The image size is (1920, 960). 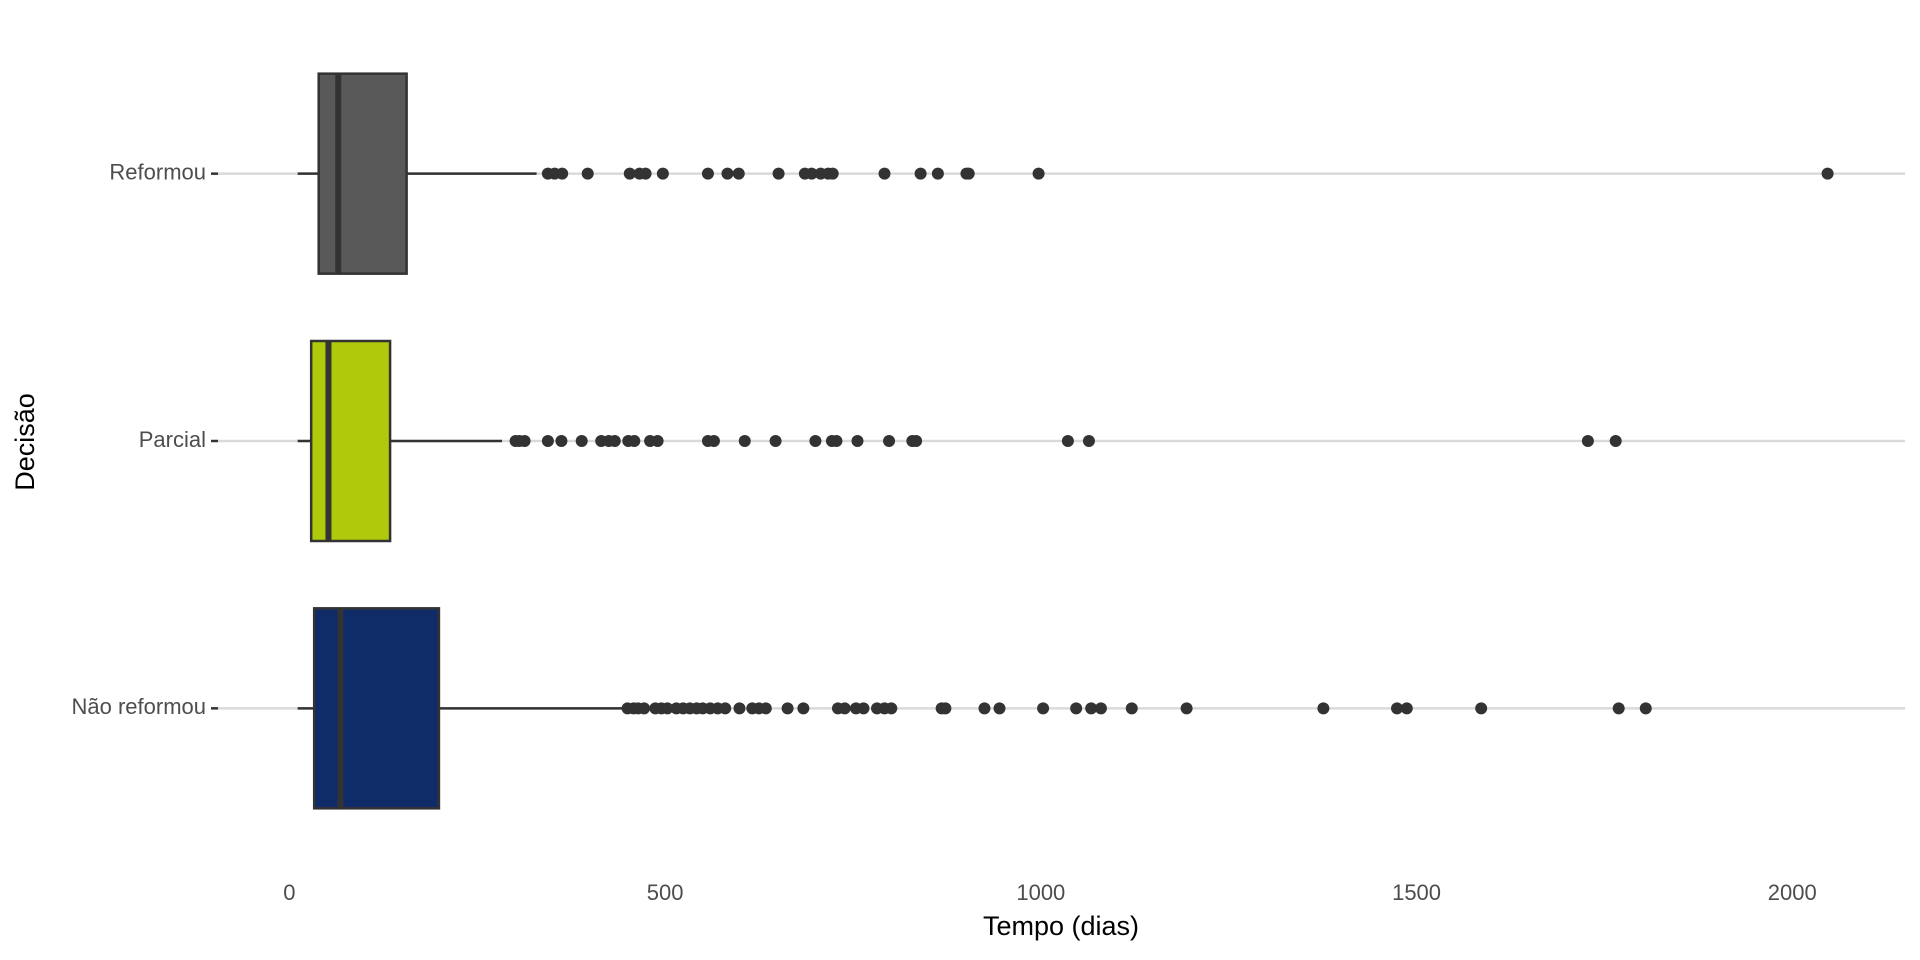 I want to click on x-tick-label: 1500, so click(x=1416, y=892).